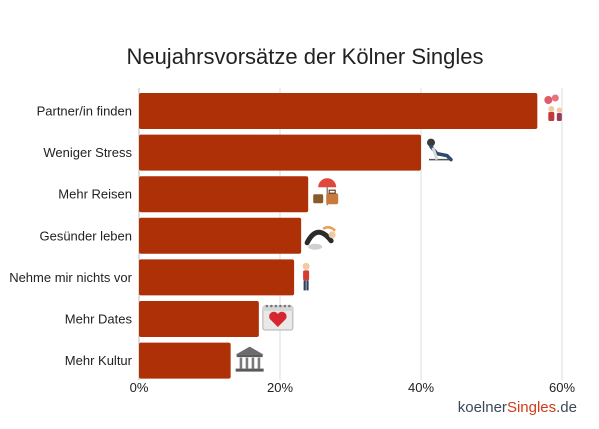 The image size is (599, 429). What do you see at coordinates (304, 56) in the screenshot?
I see `chart-title: Neujahrsvorsätze der Kölner Singles` at bounding box center [304, 56].